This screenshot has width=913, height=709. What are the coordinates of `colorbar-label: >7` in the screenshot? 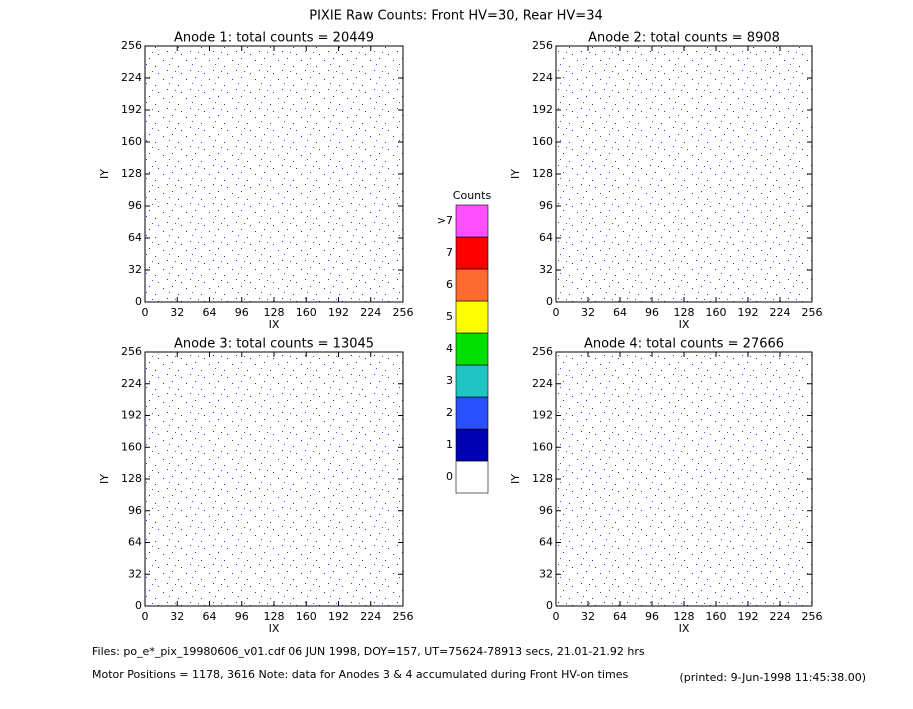 It's located at (445, 220).